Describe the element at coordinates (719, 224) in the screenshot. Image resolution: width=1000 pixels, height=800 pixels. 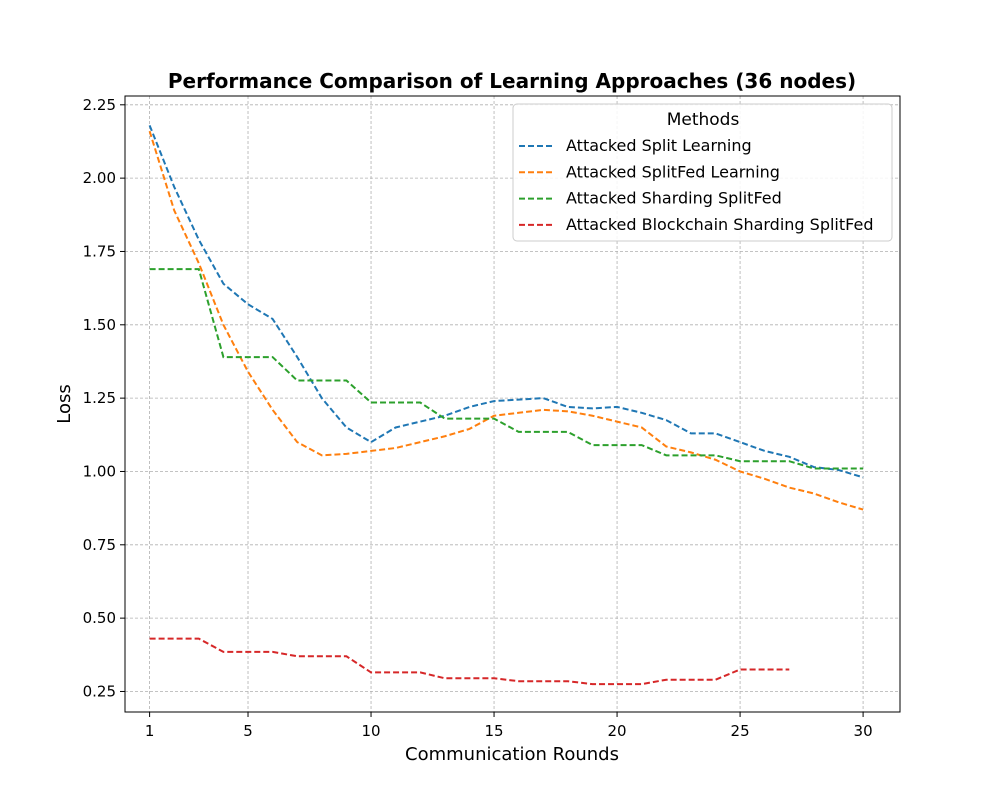
I see `legend-entry-label: Attacked Blockchain Sharding SplitFed` at that location.